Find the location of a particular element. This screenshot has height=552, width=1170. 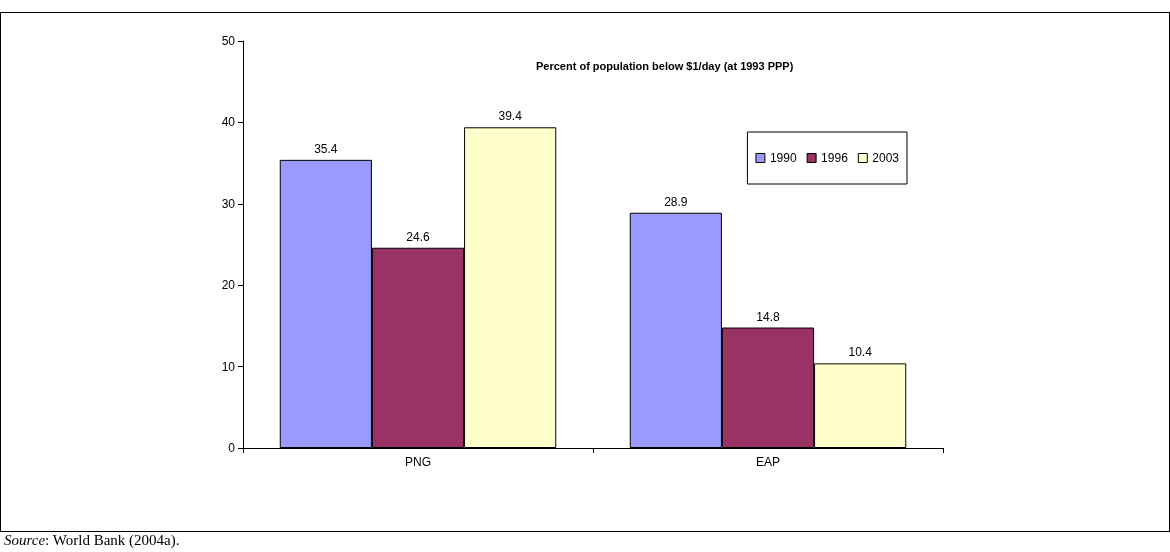

y-tick-label: 30 is located at coordinates (228, 203).